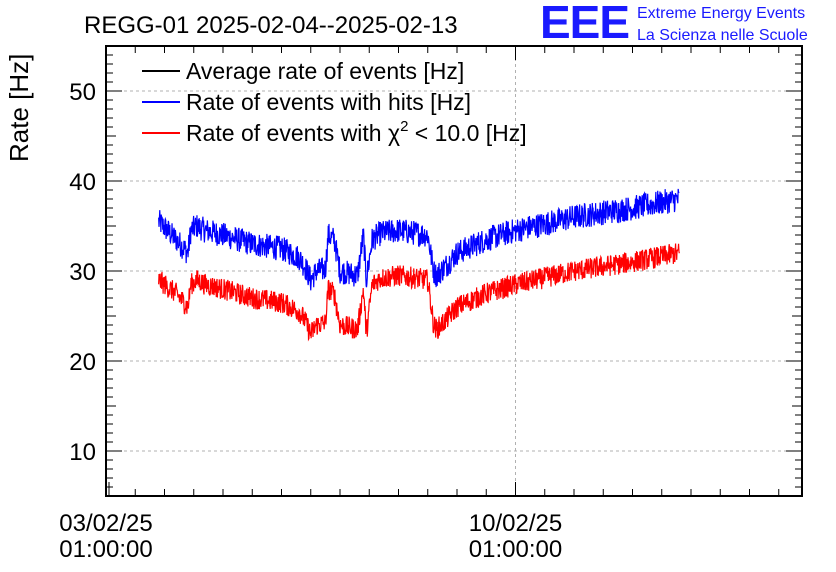 Image resolution: width=836 pixels, height=572 pixels. I want to click on series-line-hits, so click(419, 239).